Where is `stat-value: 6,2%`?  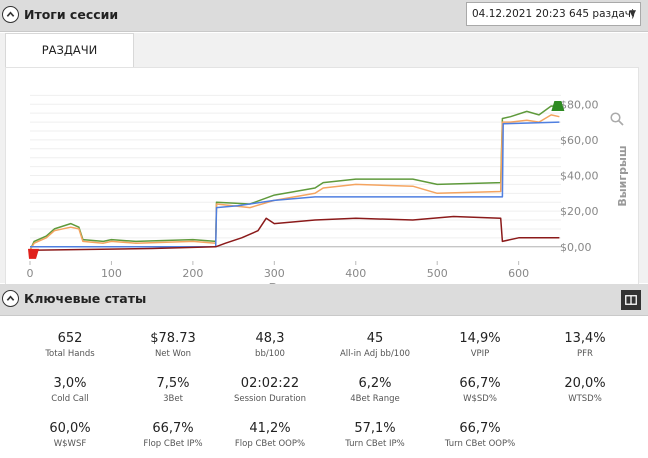
stat-value: 6,2% is located at coordinates (375, 383).